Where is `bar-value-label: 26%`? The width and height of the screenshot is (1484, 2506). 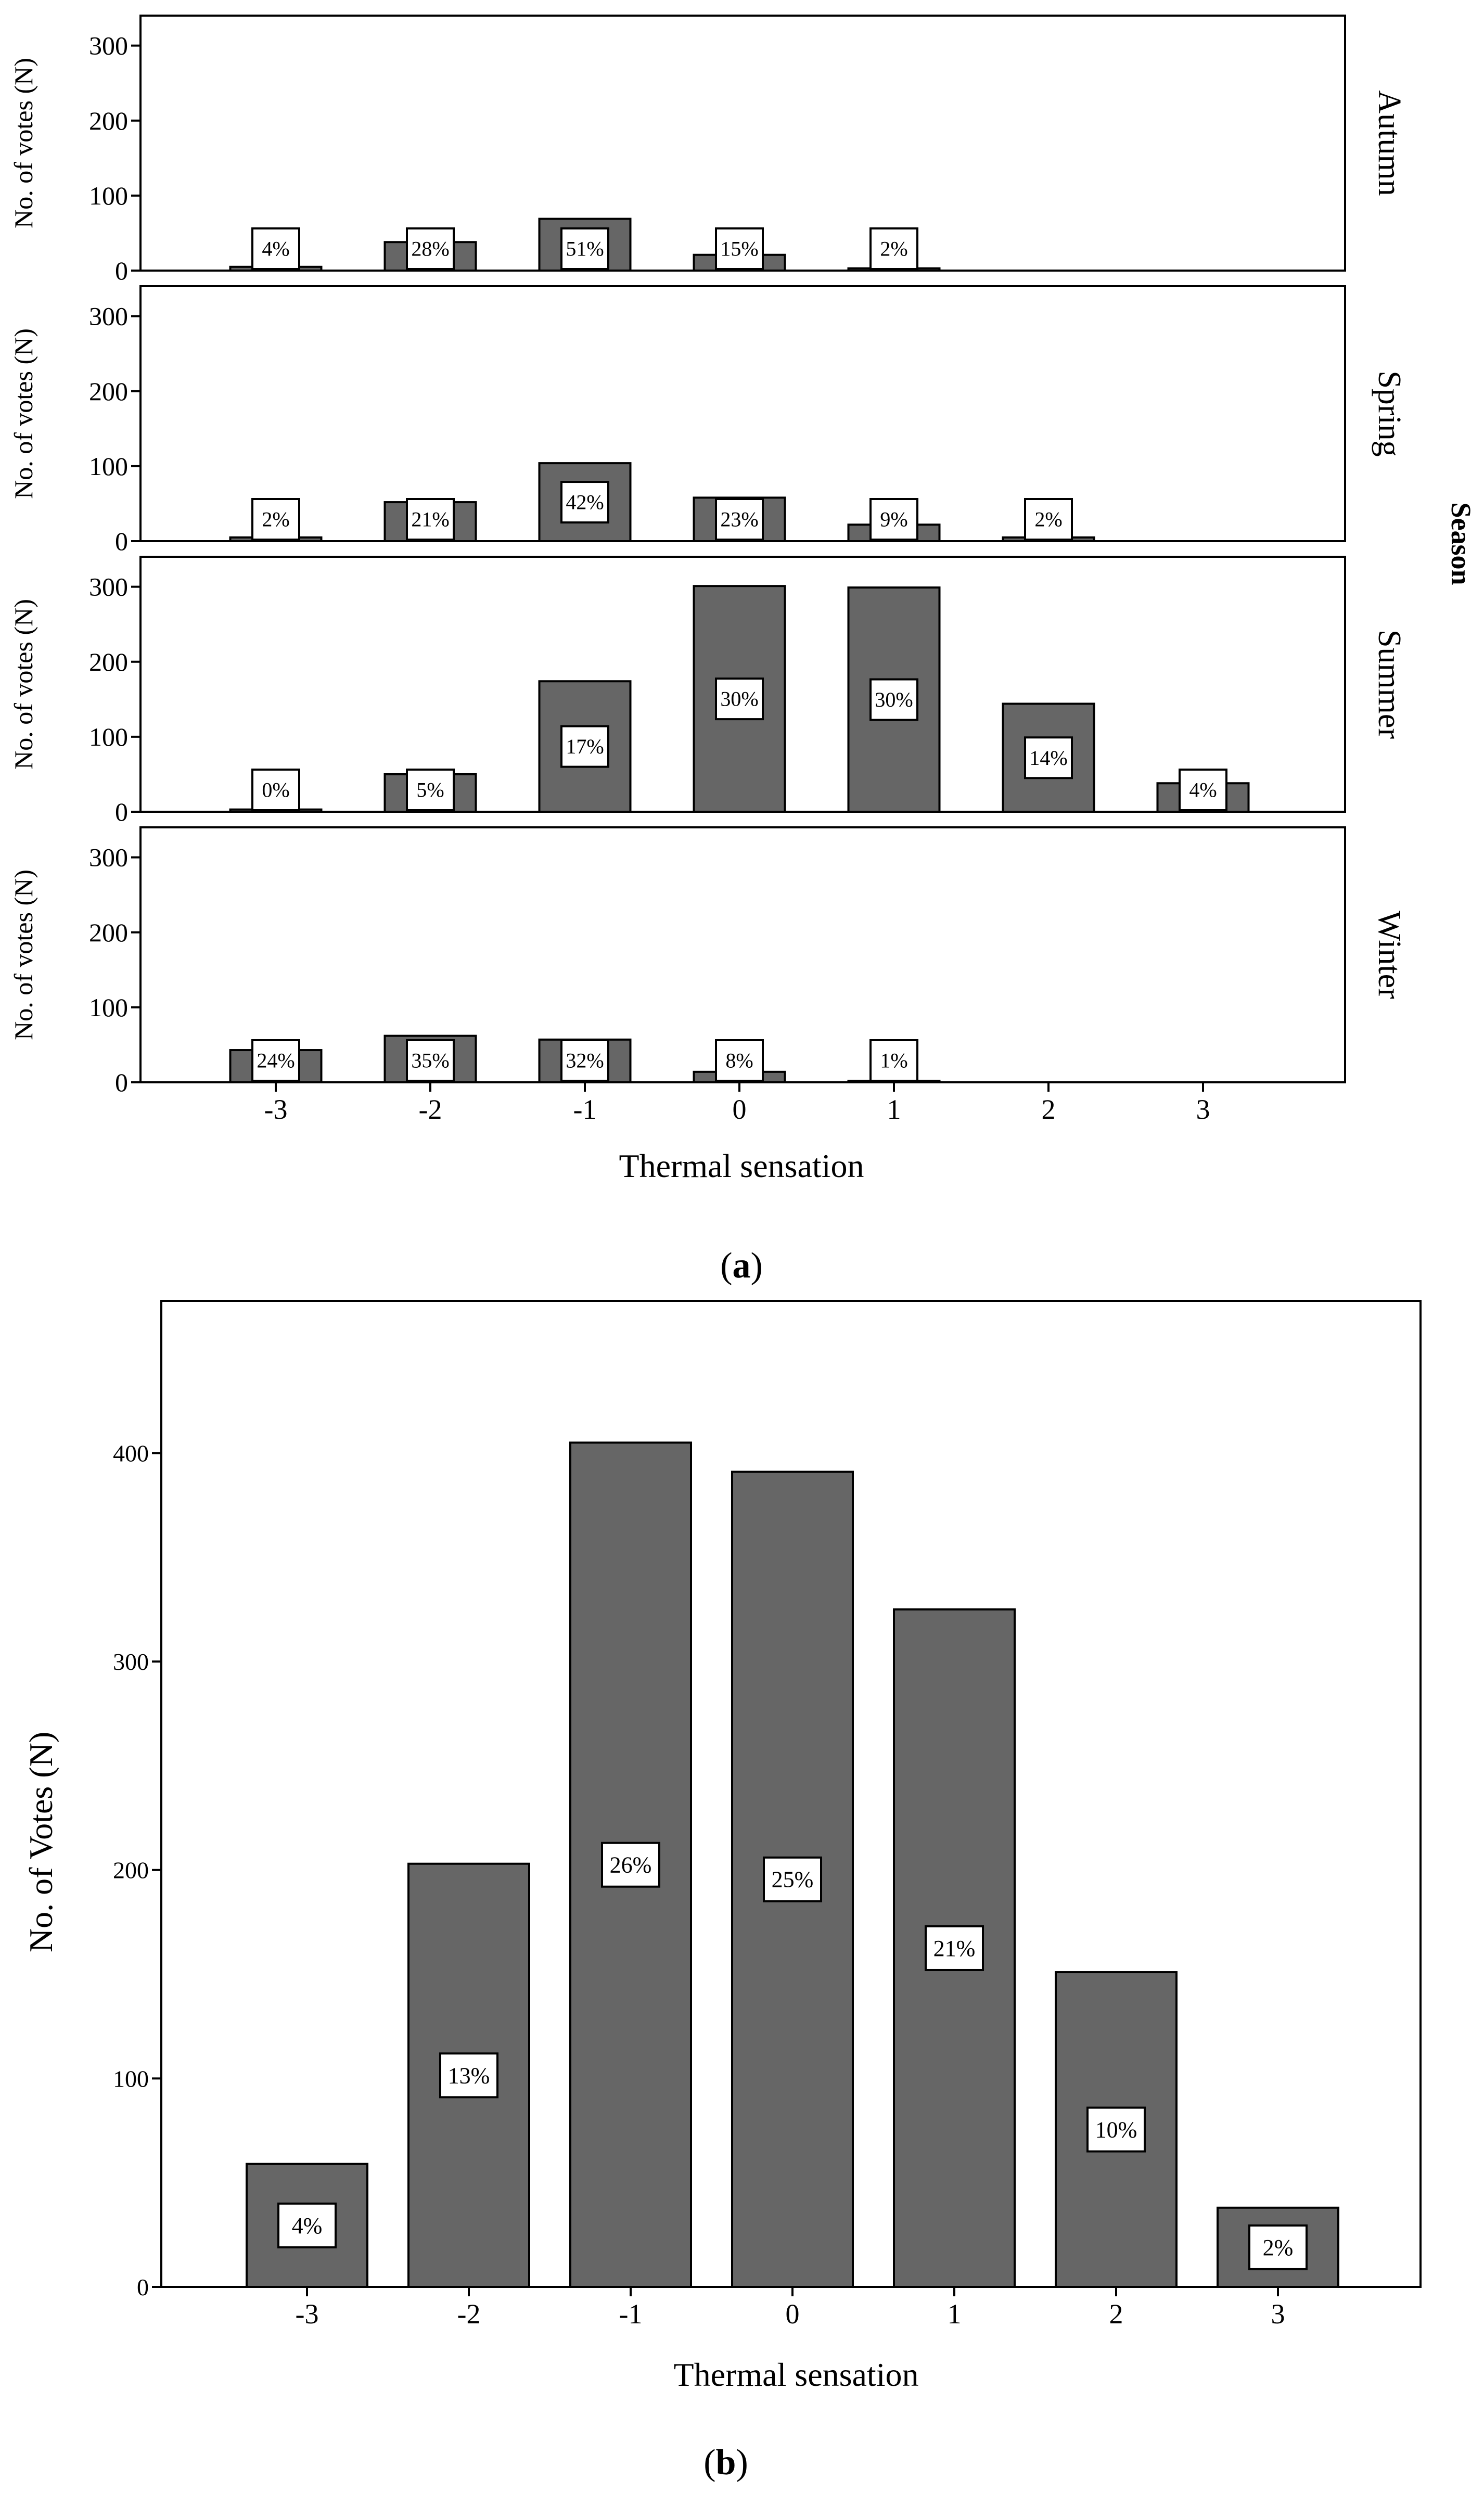
bar-value-label: 26% is located at coordinates (631, 1865).